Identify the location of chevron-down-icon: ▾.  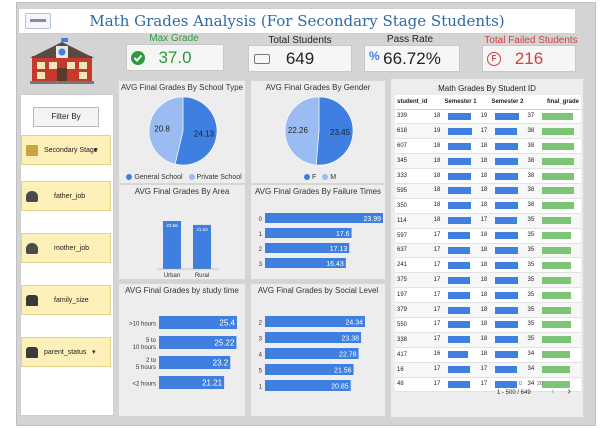
(94, 352).